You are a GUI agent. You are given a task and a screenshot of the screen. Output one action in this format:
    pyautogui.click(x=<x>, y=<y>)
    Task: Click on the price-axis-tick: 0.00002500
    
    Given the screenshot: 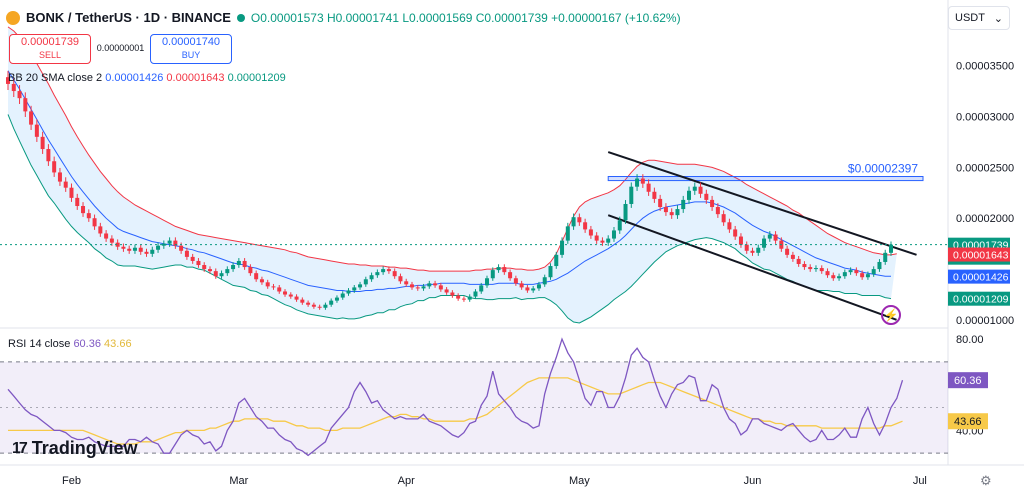 What is the action you would take?
    pyautogui.click(x=985, y=168)
    